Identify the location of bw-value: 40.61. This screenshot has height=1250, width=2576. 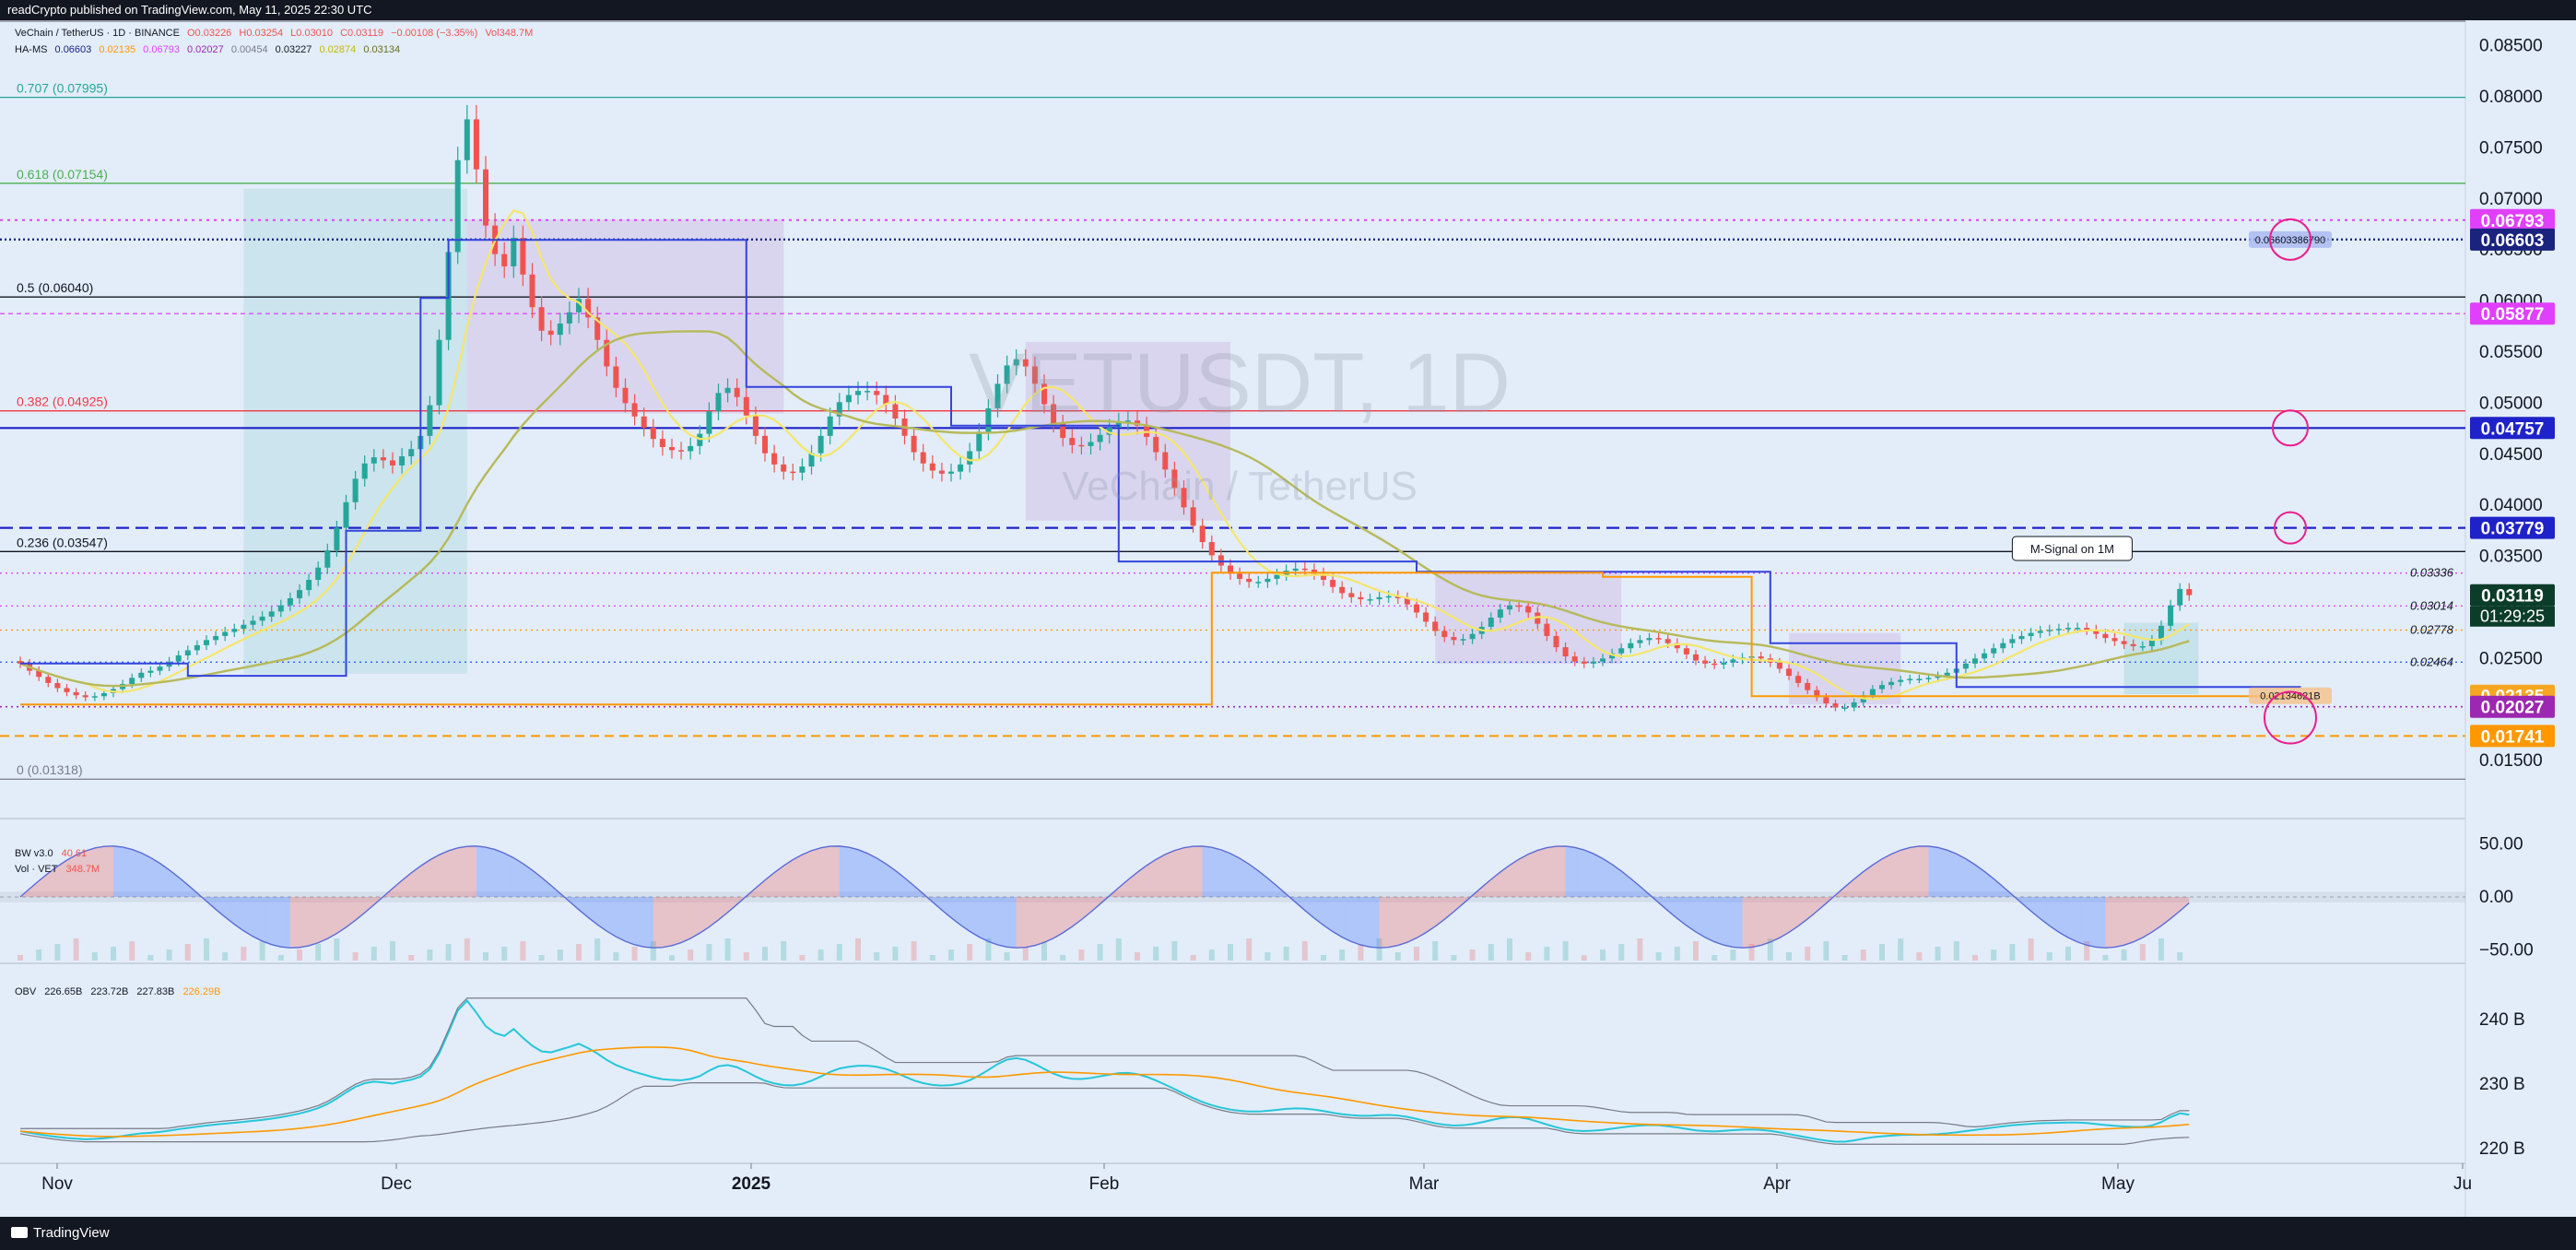
(74, 853).